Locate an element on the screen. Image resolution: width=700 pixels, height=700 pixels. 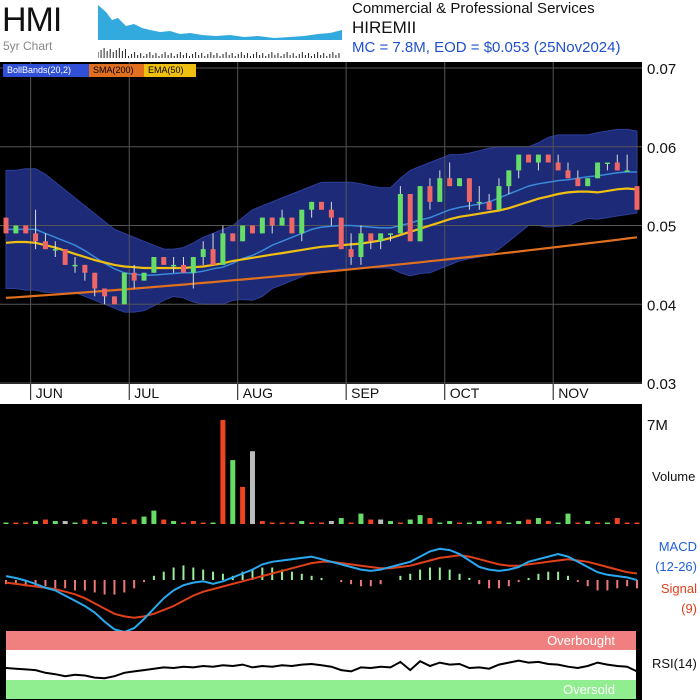
sector-label: Commercial & Professional Services is located at coordinates (473, 8).